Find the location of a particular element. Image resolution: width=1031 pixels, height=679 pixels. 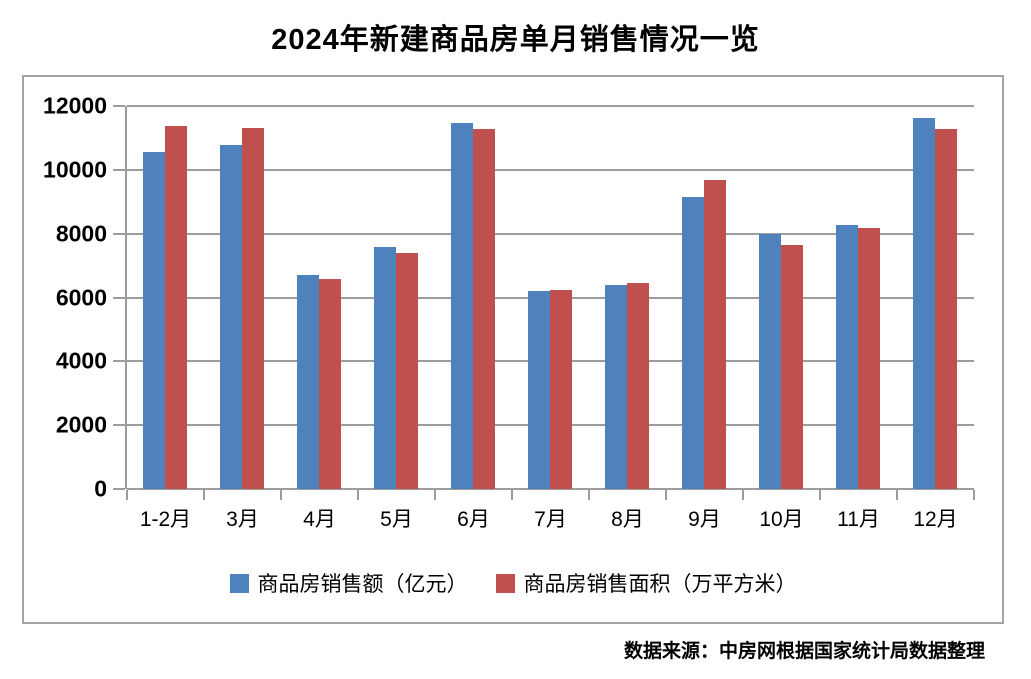

bar-group-10月 is located at coordinates (781, 297).